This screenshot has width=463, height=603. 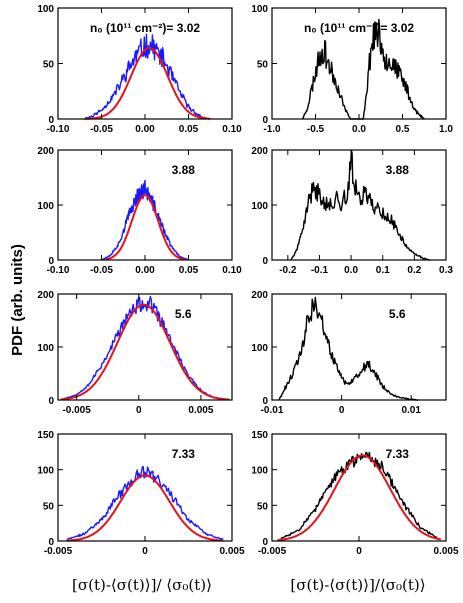 I want to click on series-histogram-row2-right, so click(x=360, y=205).